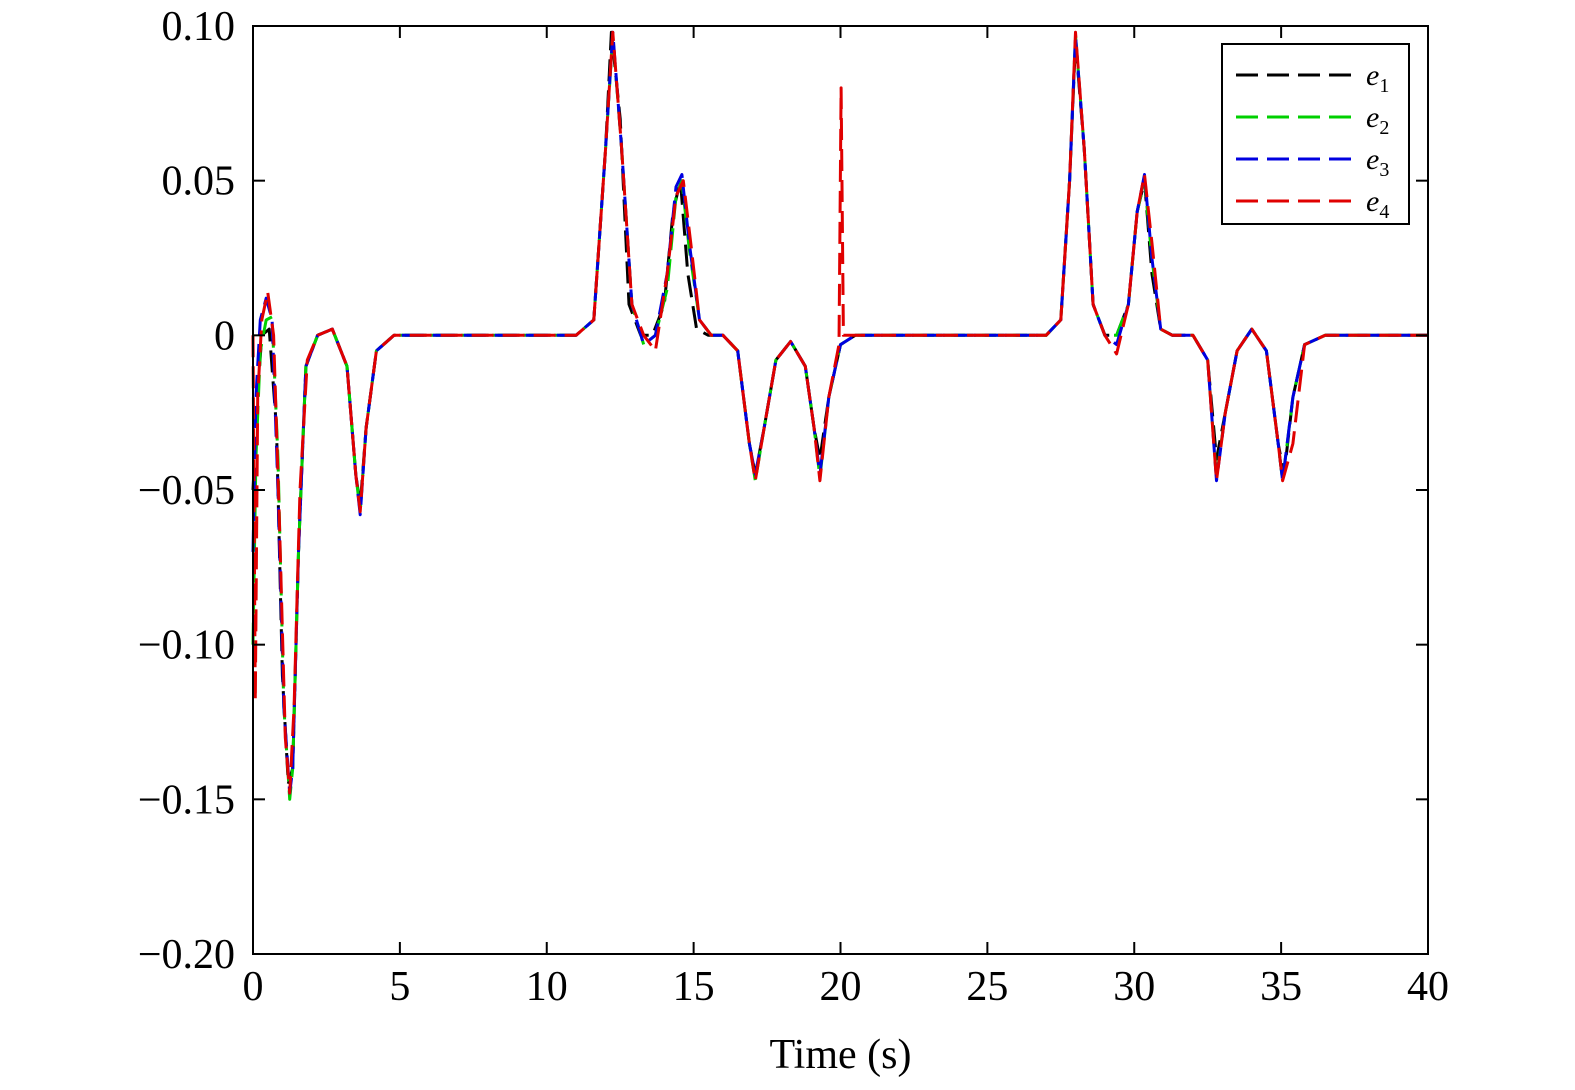 Image resolution: width=1575 pixels, height=1090 pixels. What do you see at coordinates (694, 987) in the screenshot?
I see `x-tick-label: 15` at bounding box center [694, 987].